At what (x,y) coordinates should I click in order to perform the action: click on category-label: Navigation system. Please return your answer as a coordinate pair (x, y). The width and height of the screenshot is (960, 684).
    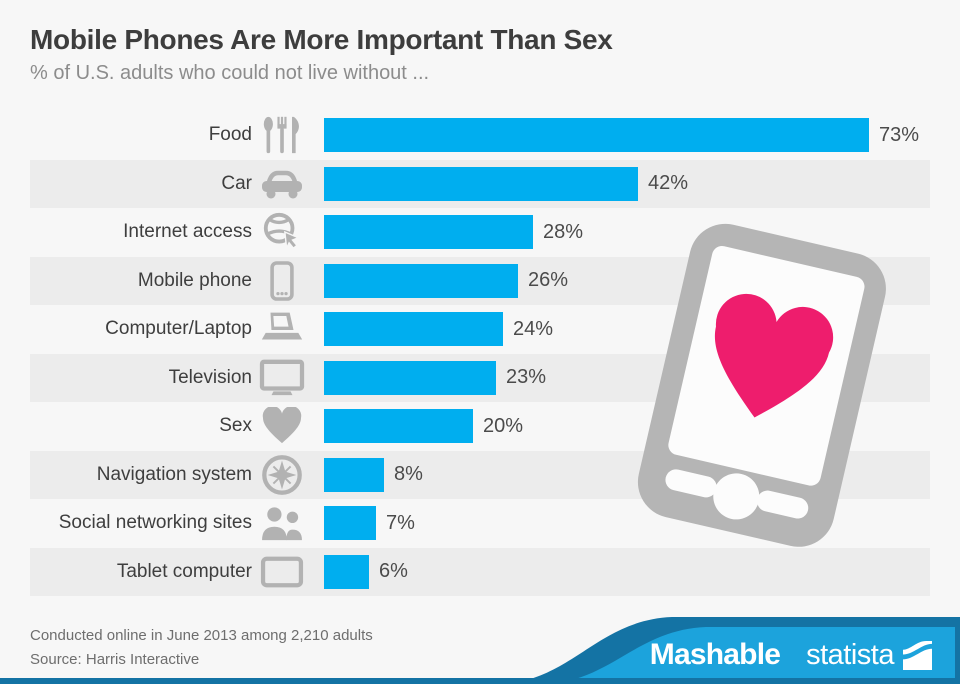
    Looking at the image, I should click on (174, 474).